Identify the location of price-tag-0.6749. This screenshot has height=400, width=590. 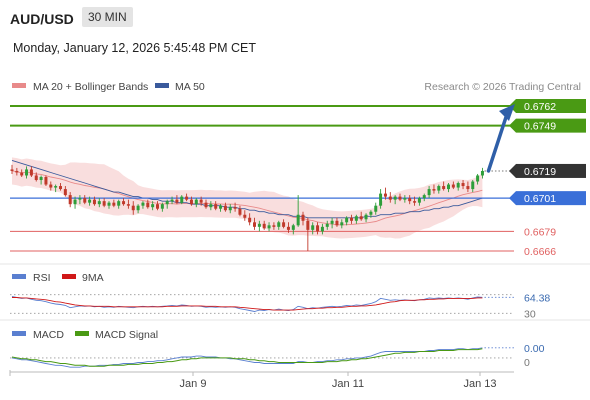
(551, 125).